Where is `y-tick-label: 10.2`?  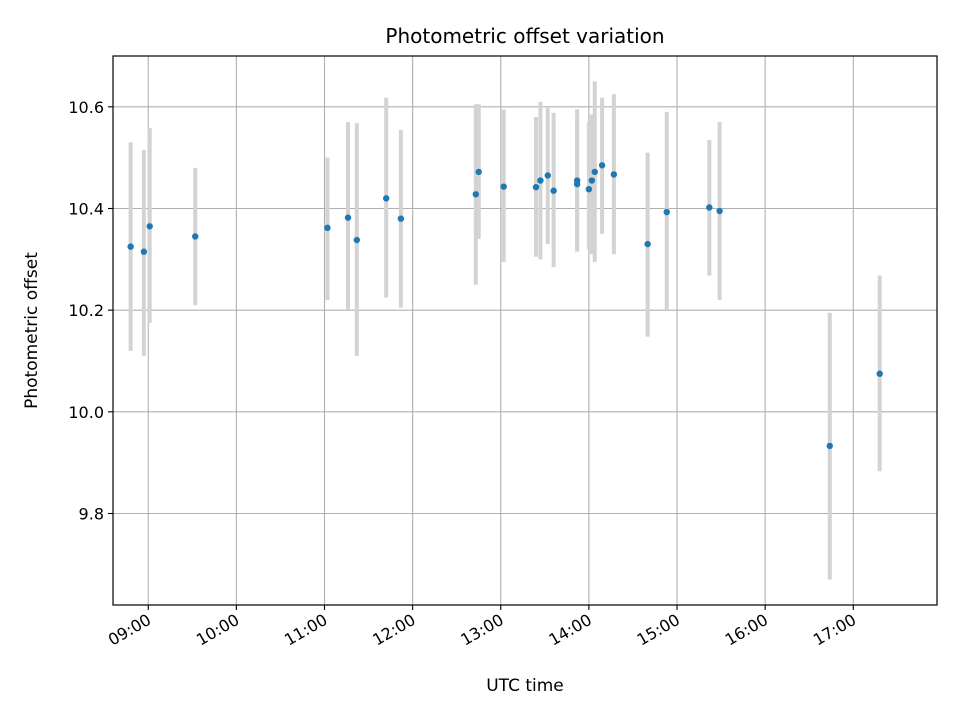
y-tick-label: 10.2 is located at coordinates (86, 310).